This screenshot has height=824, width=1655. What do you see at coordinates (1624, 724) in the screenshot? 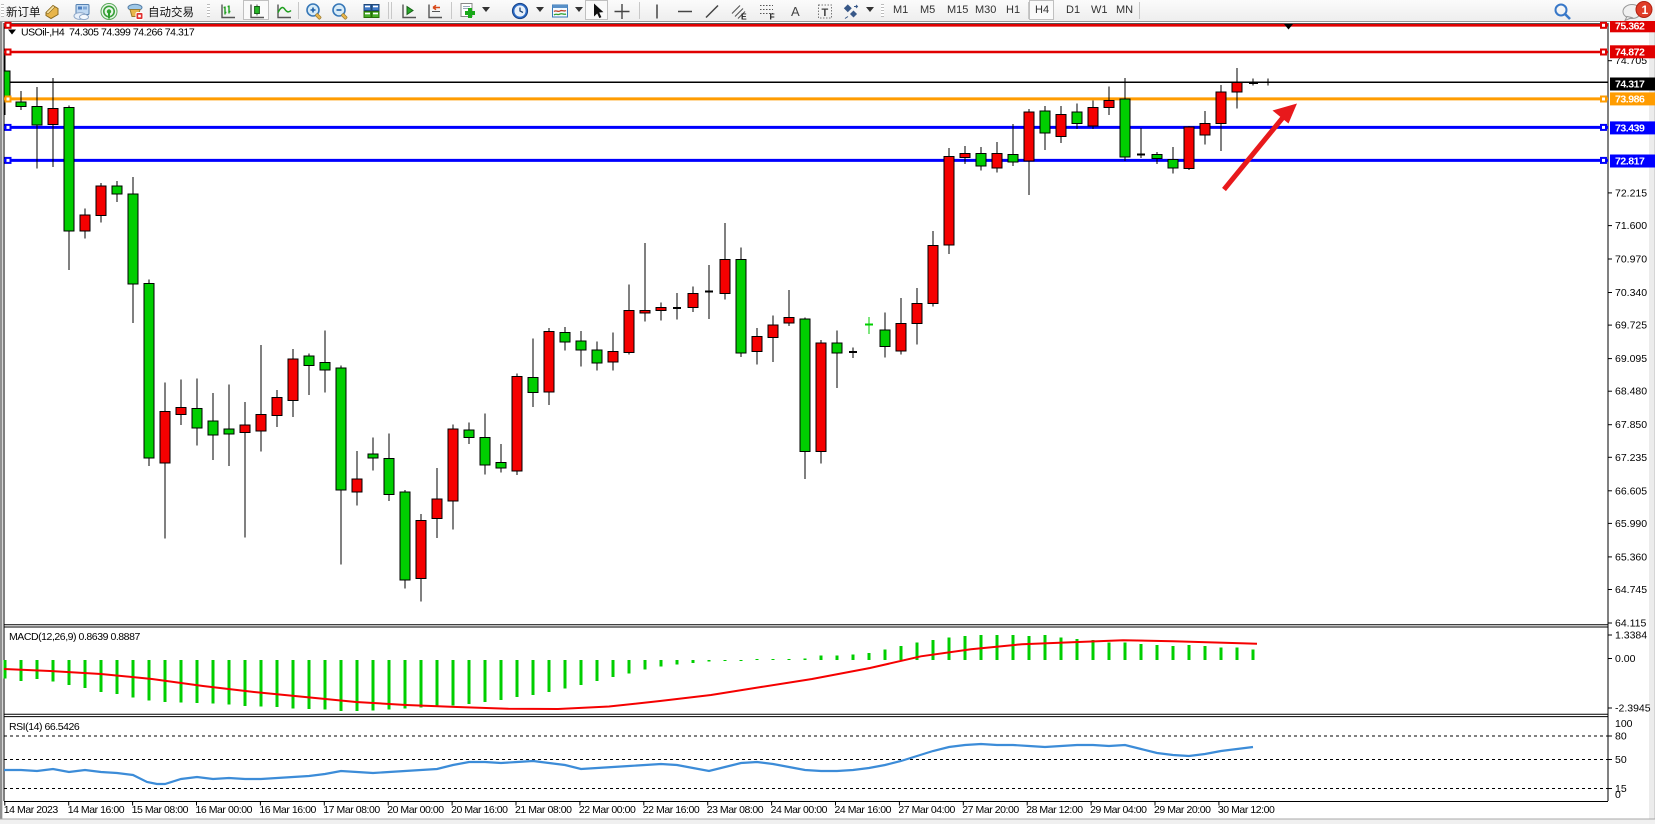
I see `svg-text: 100` at bounding box center [1624, 724].